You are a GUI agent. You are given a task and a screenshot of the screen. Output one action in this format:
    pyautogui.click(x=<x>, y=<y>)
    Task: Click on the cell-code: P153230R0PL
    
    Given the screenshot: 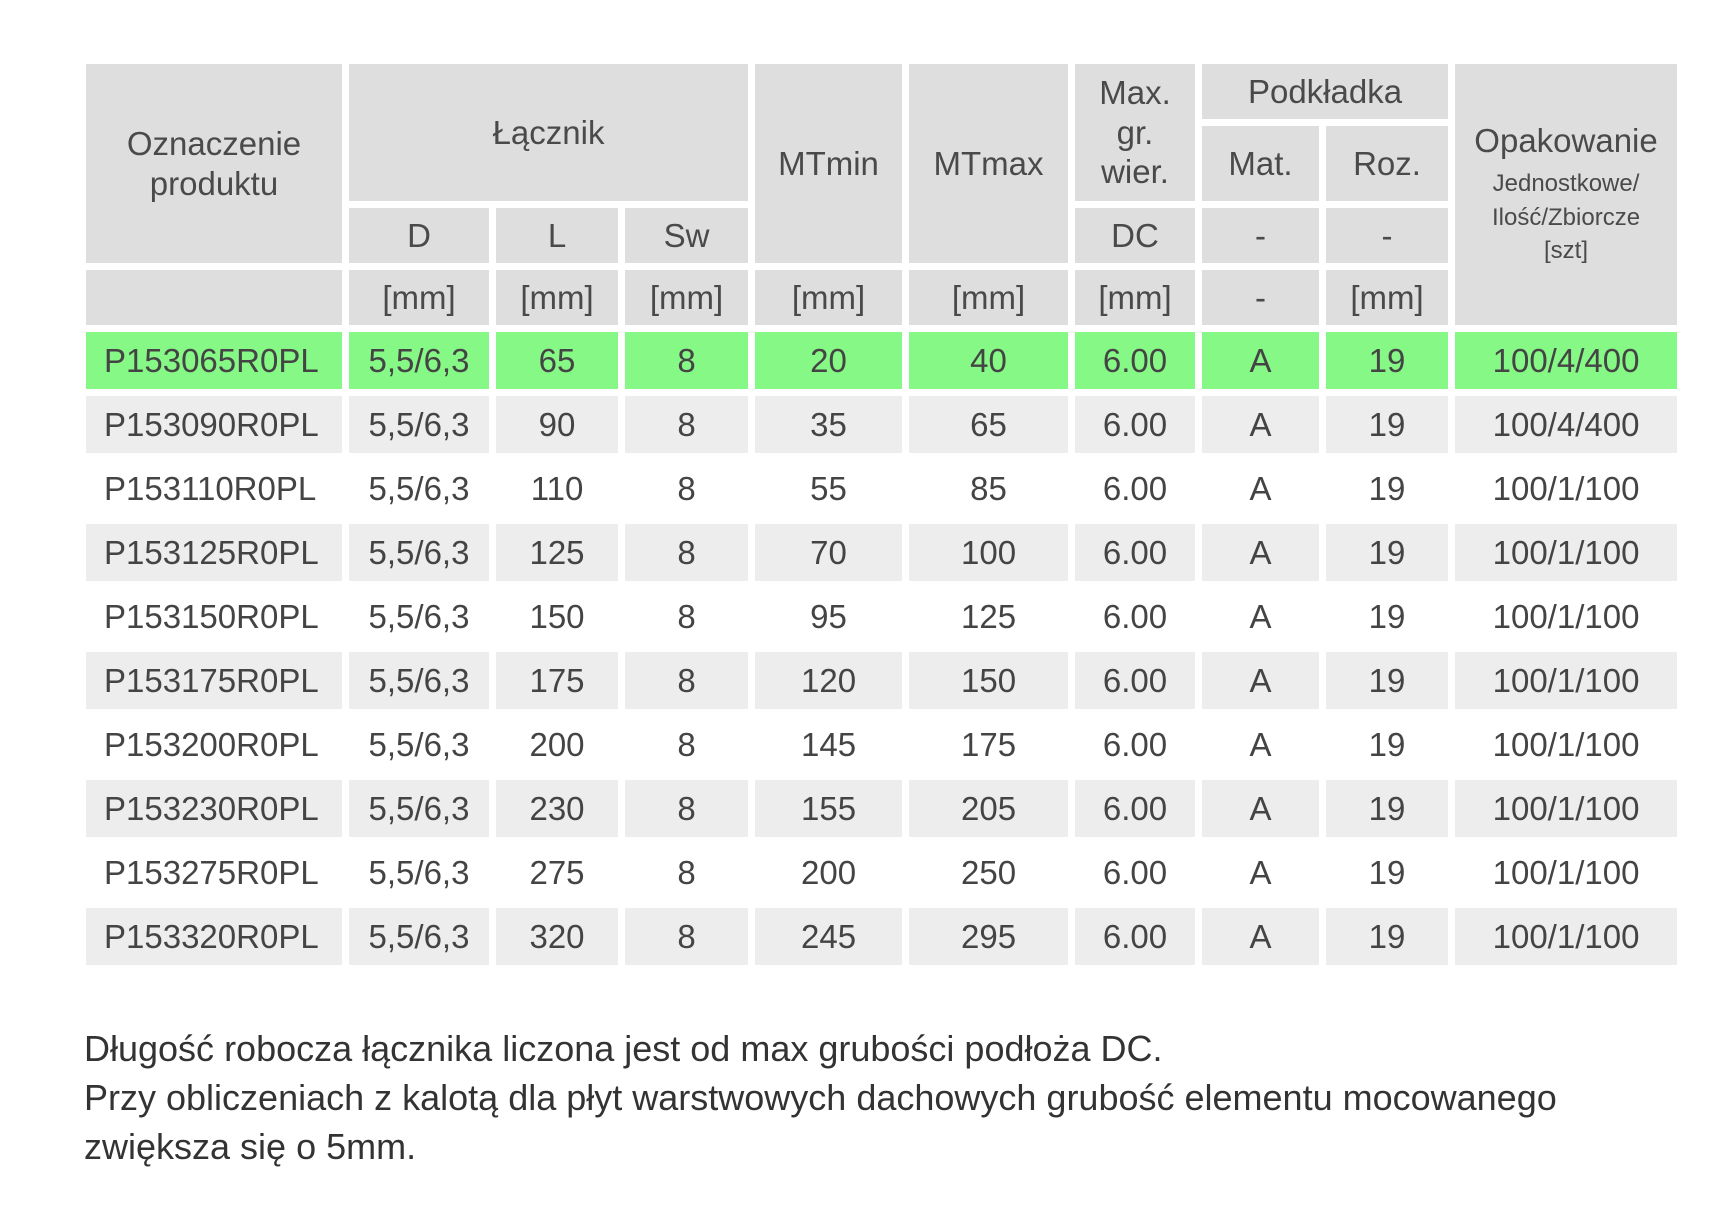 What is the action you would take?
    pyautogui.click(x=214, y=808)
    